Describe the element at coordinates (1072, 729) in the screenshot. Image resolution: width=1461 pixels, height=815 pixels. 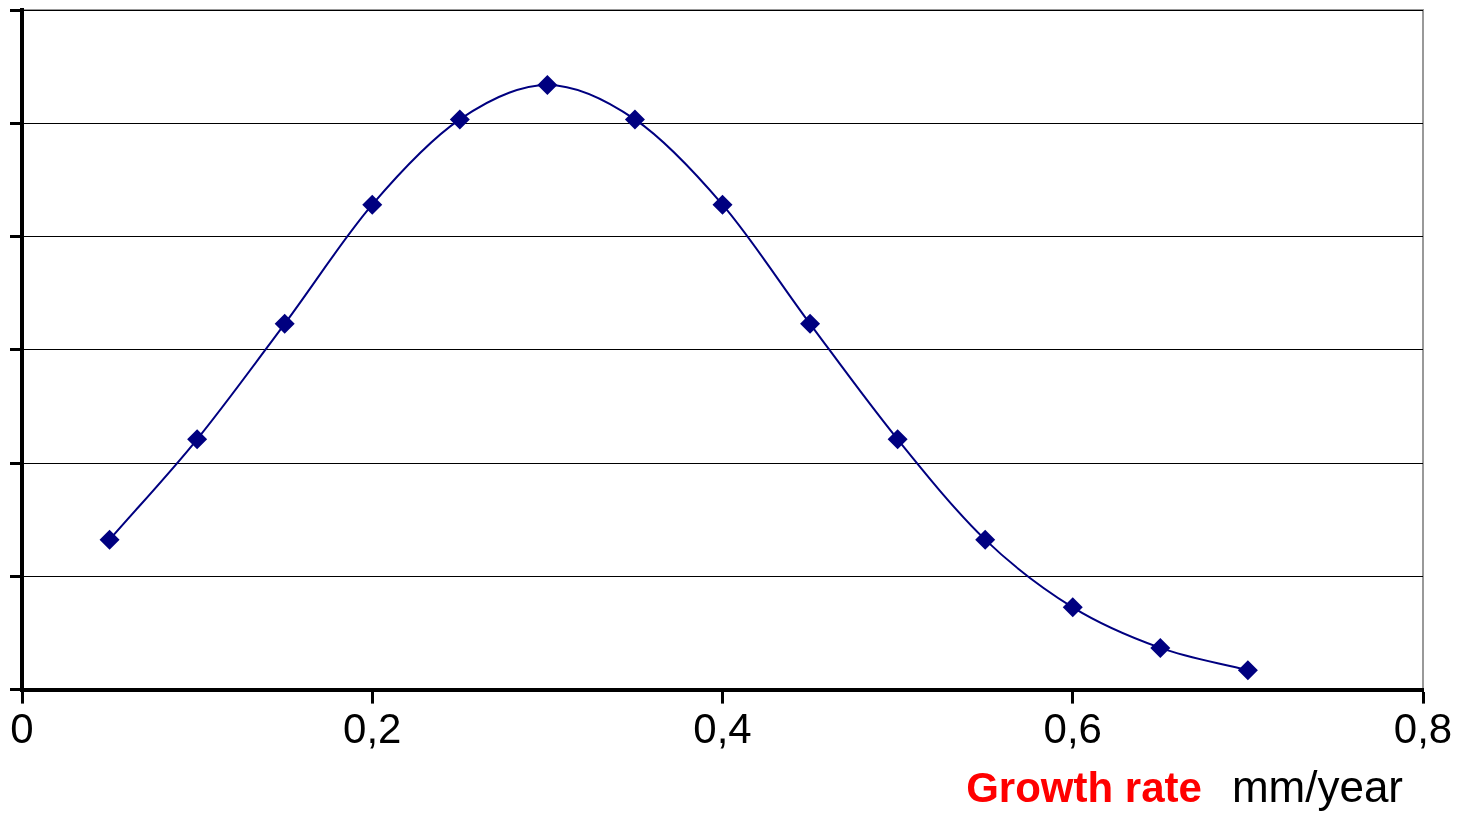
I see `x-tick-label: 0,6` at that location.